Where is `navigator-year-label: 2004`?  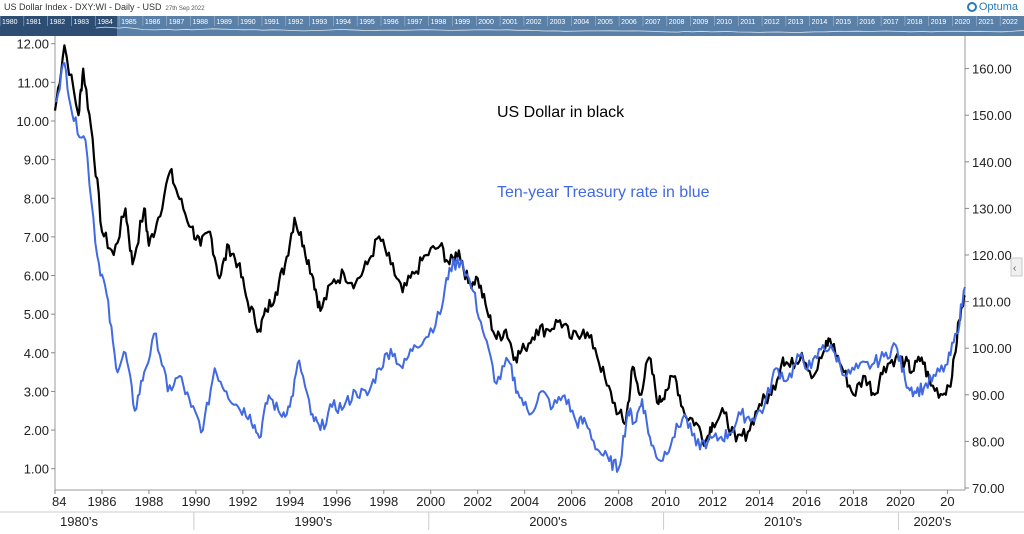 navigator-year-label: 2004 is located at coordinates (582, 22).